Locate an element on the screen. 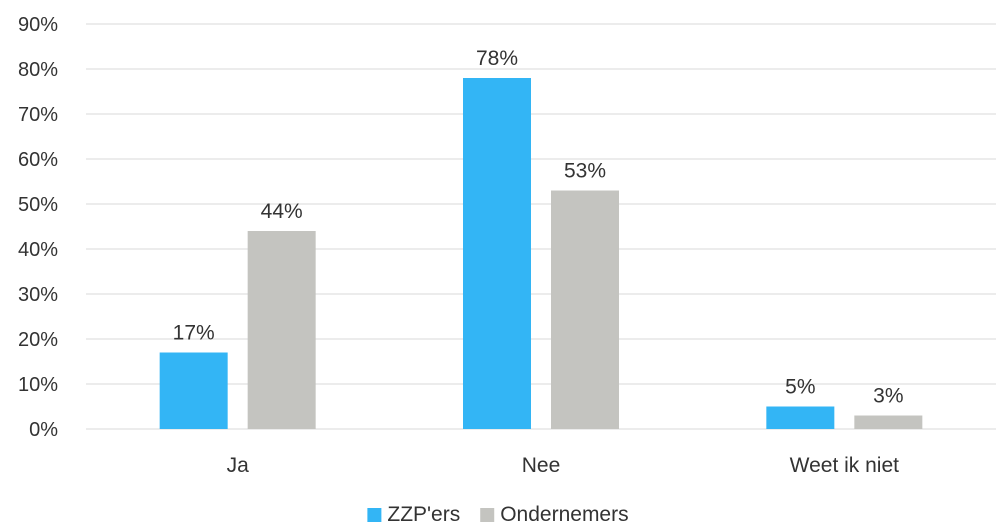  legend-item-zzpers: ZZP'ers is located at coordinates (413, 514).